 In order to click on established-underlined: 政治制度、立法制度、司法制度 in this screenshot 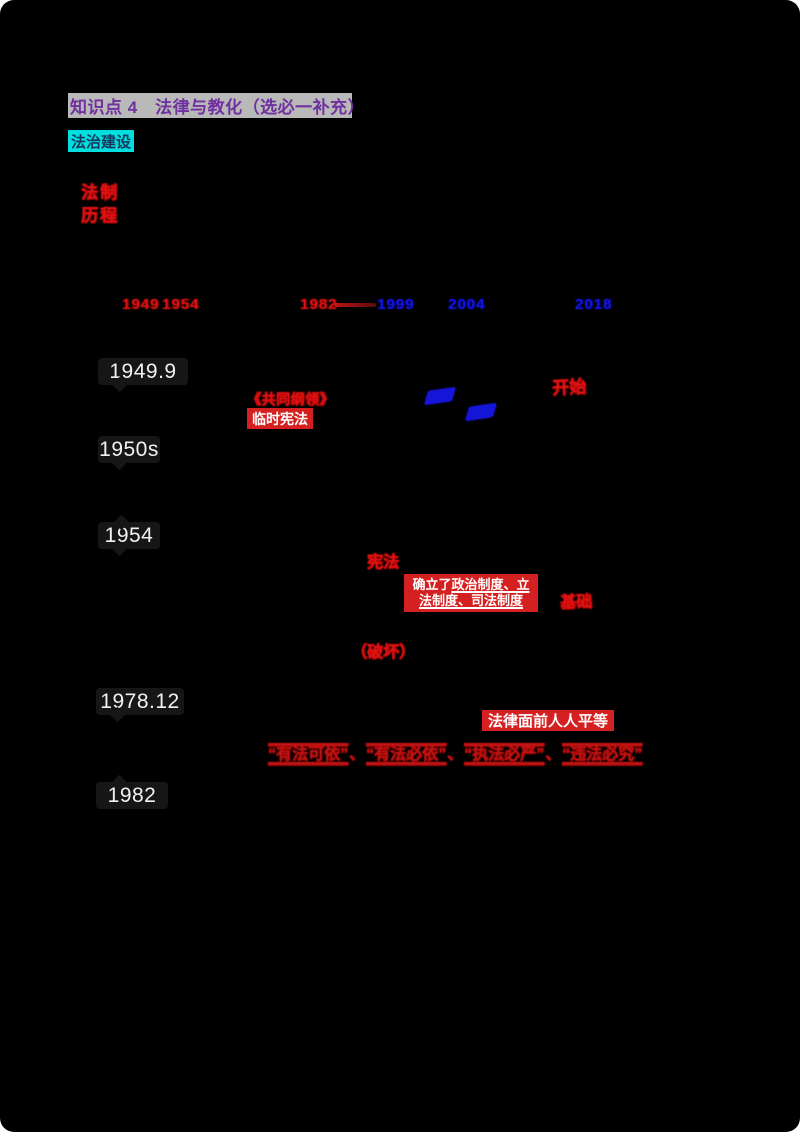, I will do `click(474, 592)`.